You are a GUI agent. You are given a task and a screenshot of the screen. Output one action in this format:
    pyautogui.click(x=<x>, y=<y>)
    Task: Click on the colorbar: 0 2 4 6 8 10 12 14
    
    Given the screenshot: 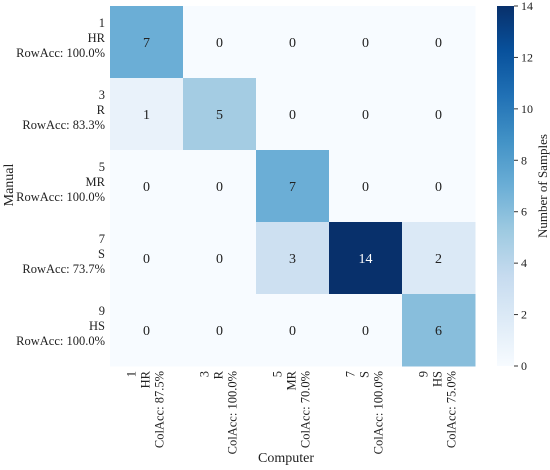 What is the action you would take?
    pyautogui.click(x=515, y=186)
    